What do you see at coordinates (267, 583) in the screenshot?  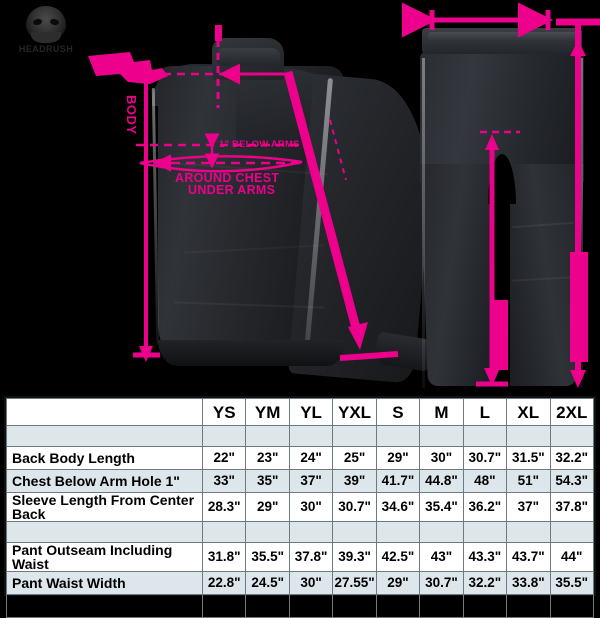 I see `table-cell: 24.5"` at bounding box center [267, 583].